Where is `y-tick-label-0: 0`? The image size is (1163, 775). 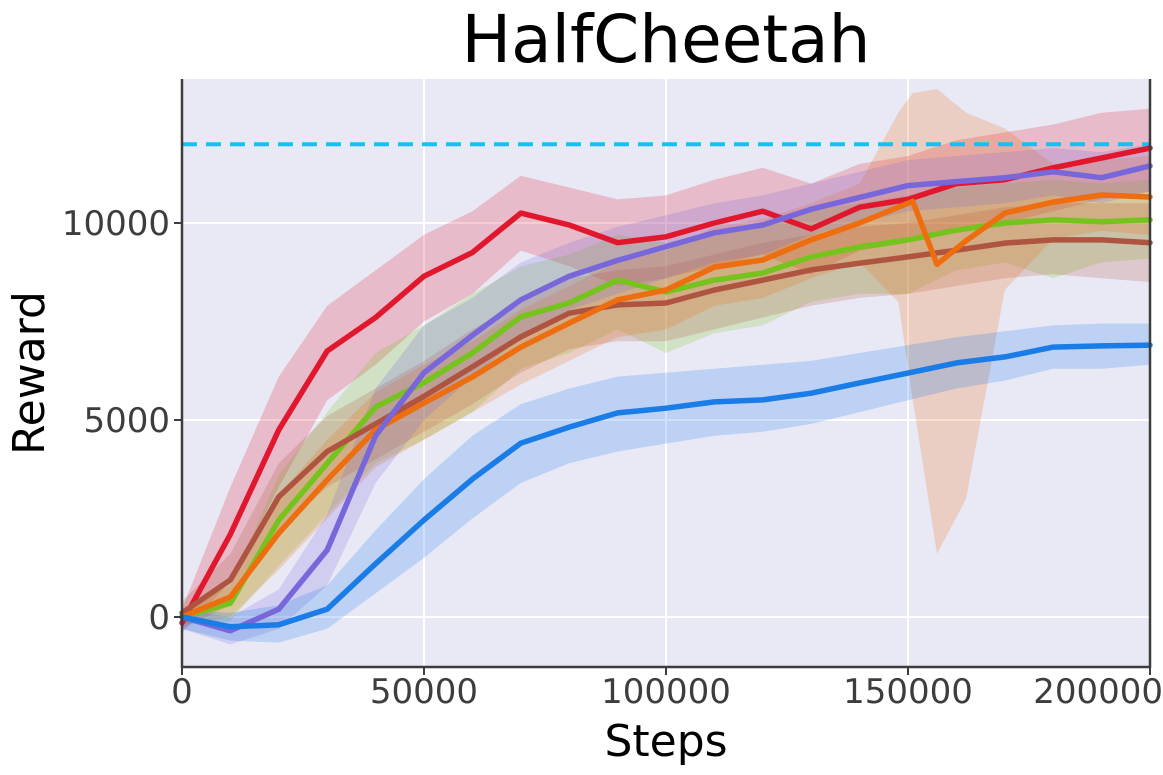
y-tick-label-0: 0 is located at coordinates (159, 618).